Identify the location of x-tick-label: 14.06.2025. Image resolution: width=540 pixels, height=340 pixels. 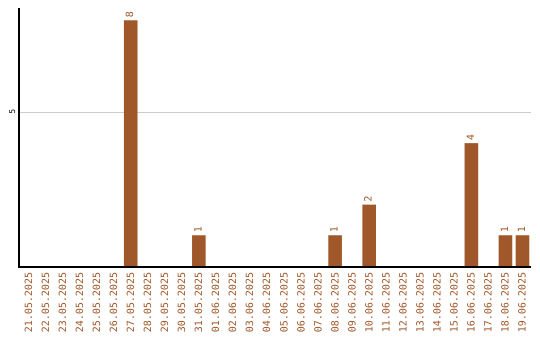
(438, 302).